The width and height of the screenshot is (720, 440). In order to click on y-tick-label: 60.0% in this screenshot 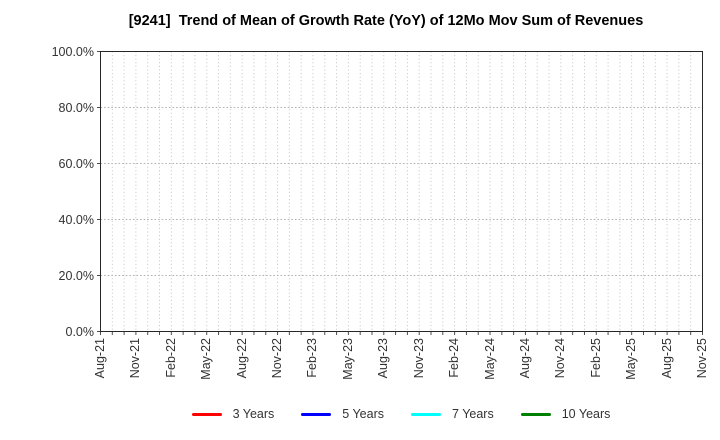, I will do `click(76, 163)`.